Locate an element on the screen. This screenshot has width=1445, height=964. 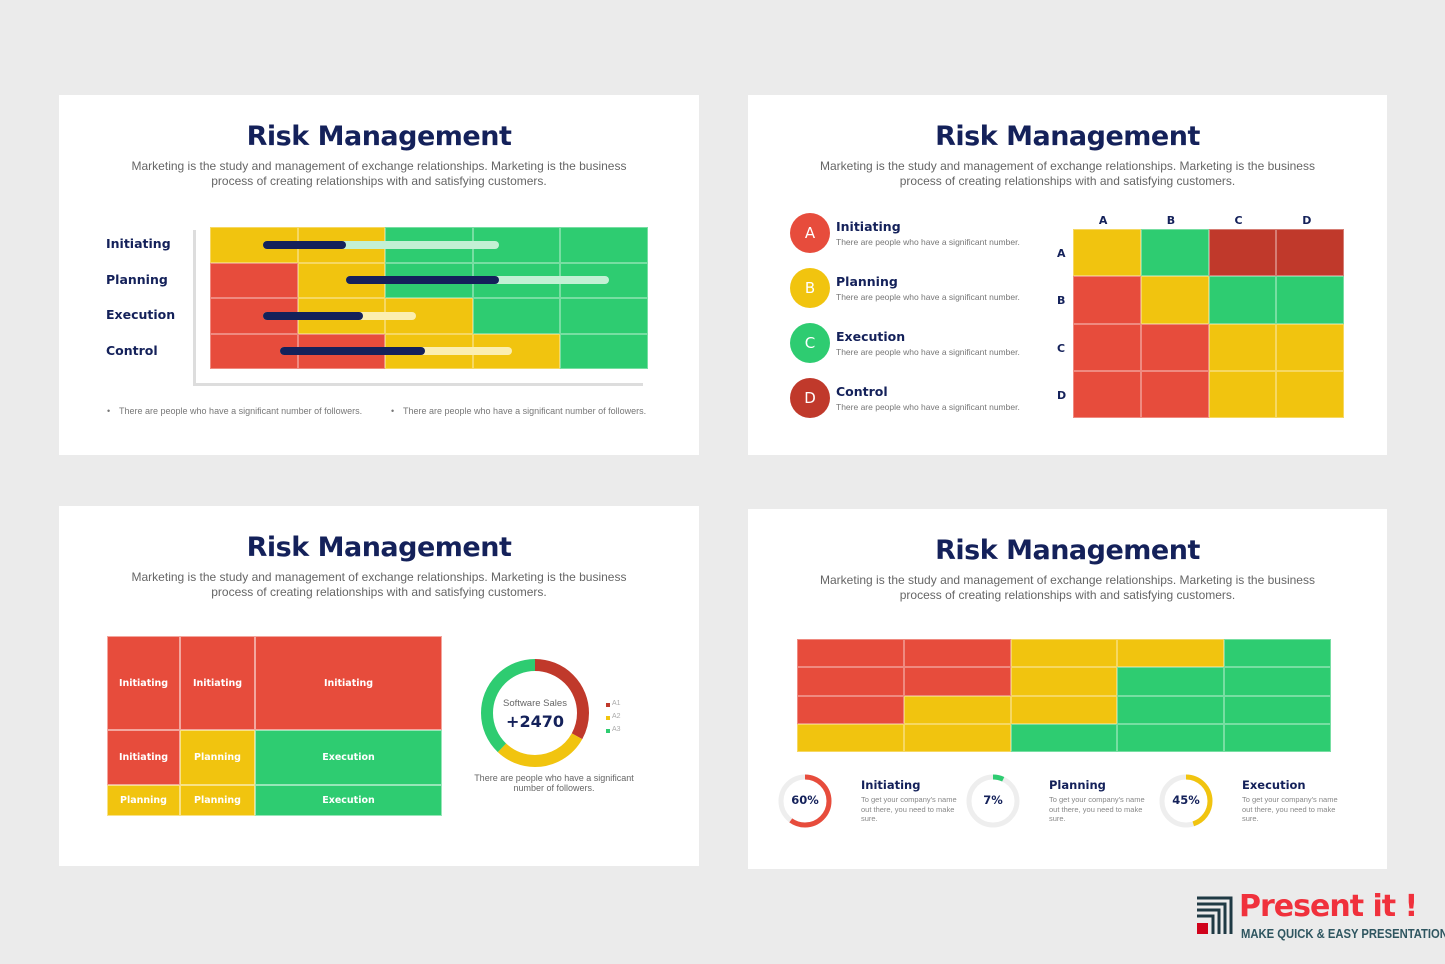
row-header: D is located at coordinates (1062, 395).